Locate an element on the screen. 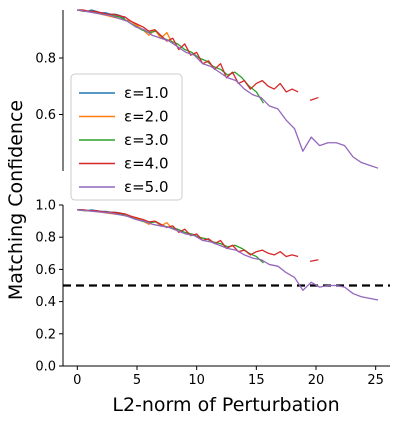 This screenshot has height=423, width=401. legend-label-5: ε=5.0 is located at coordinates (146, 187).